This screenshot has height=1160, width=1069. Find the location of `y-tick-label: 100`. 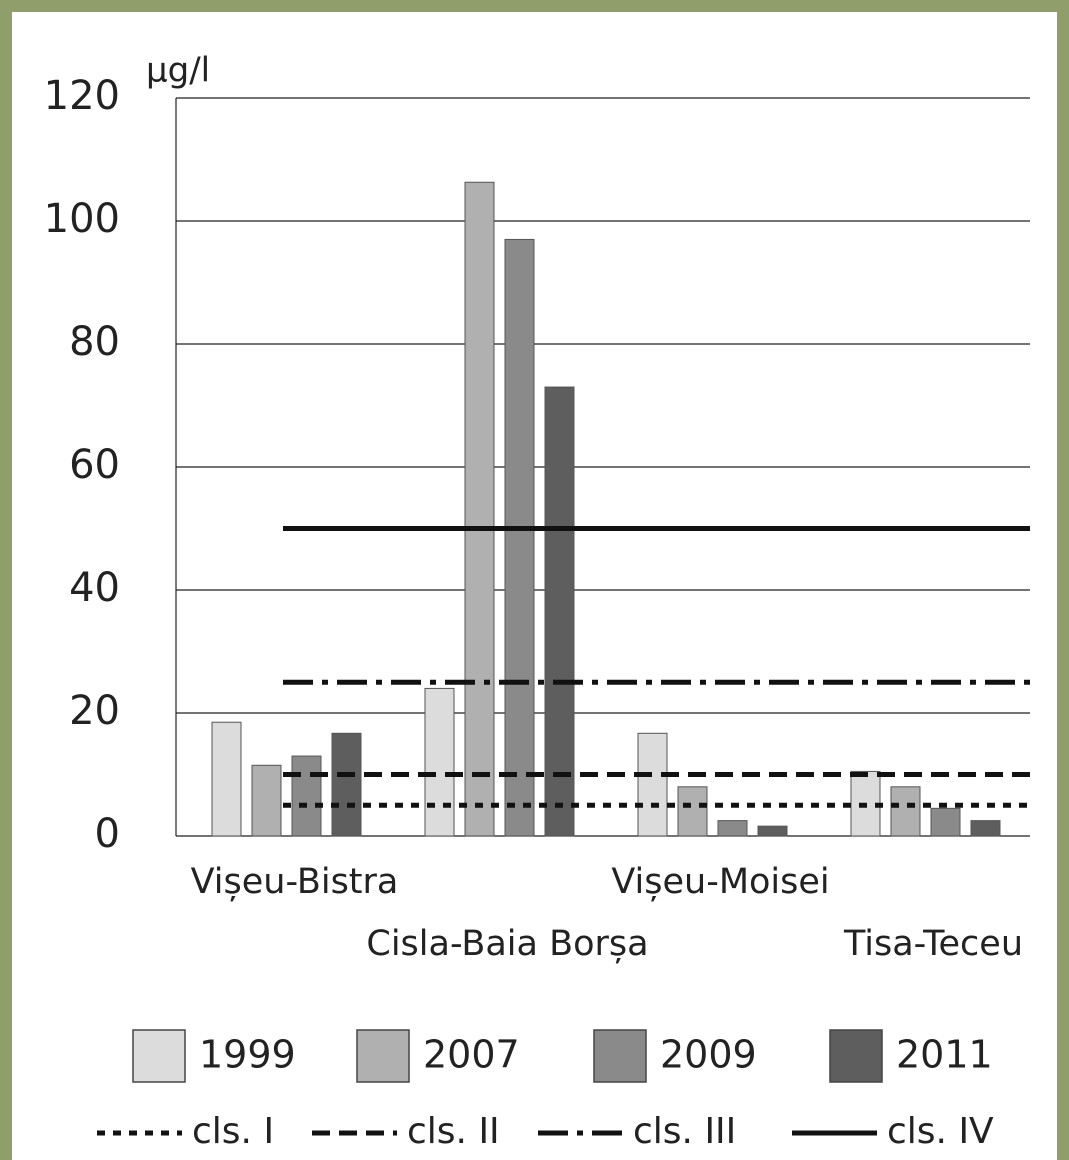

y-tick-label: 100 is located at coordinates (82, 219).